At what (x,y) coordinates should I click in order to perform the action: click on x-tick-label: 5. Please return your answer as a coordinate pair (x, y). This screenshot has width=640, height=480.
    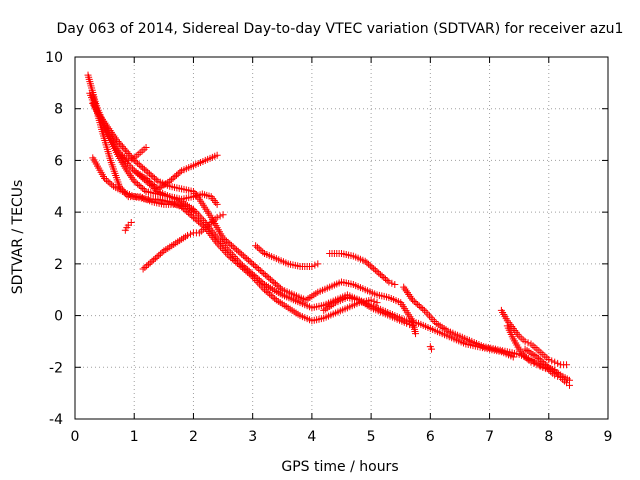
    Looking at the image, I should click on (371, 437).